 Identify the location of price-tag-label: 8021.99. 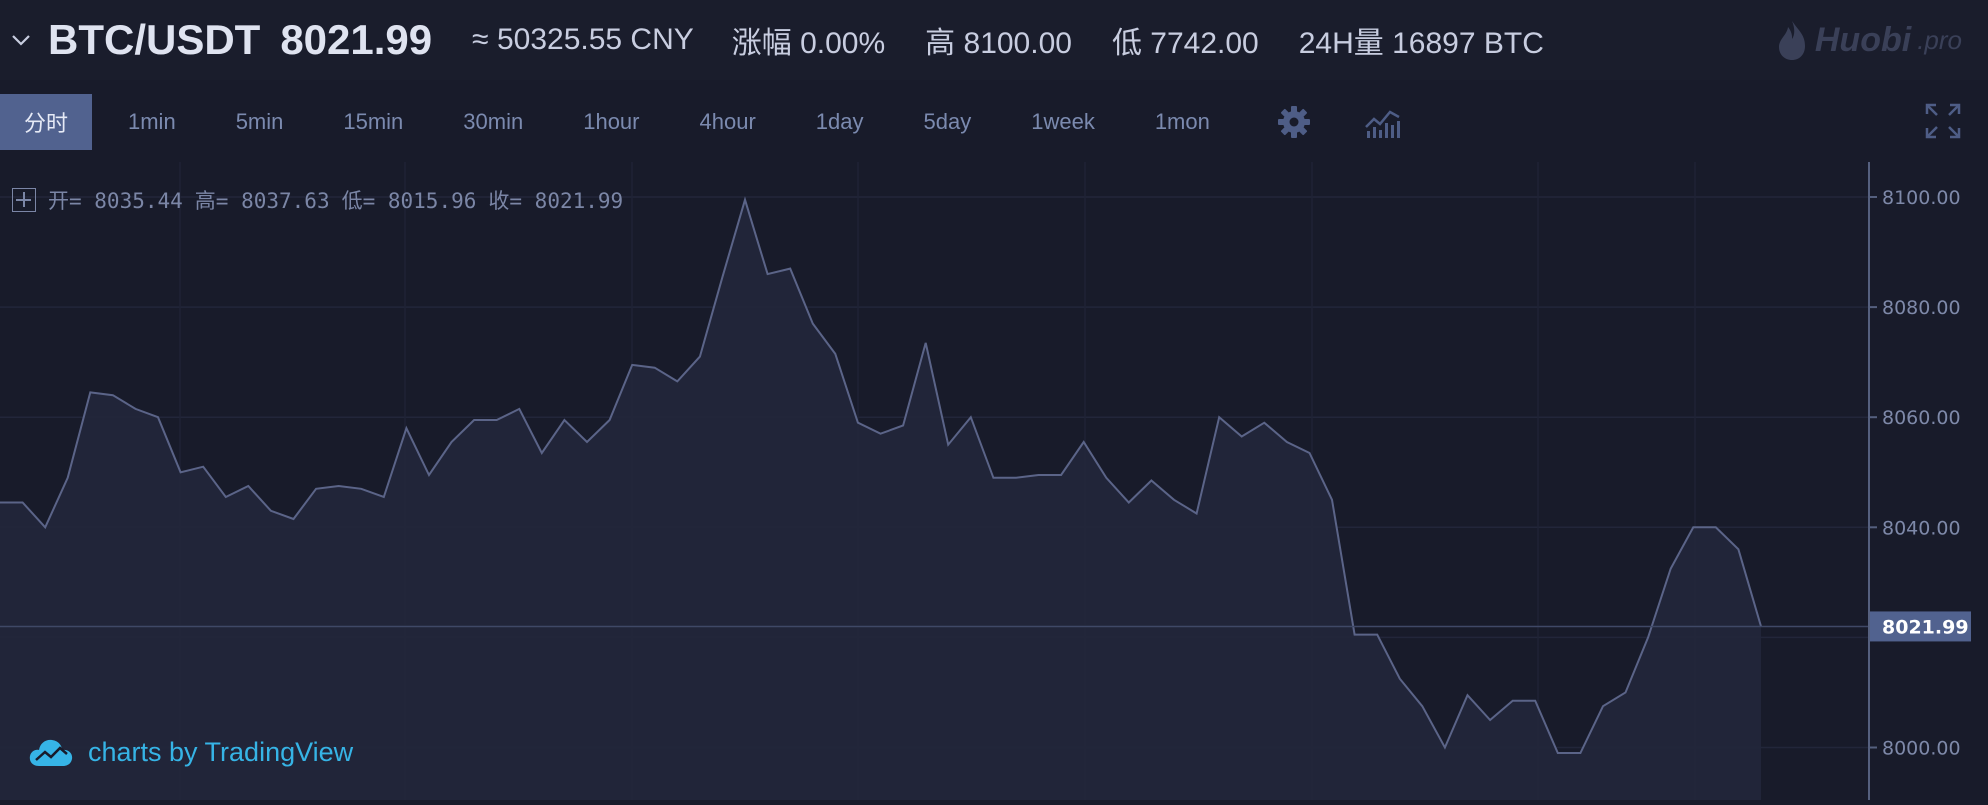
(1925, 627).